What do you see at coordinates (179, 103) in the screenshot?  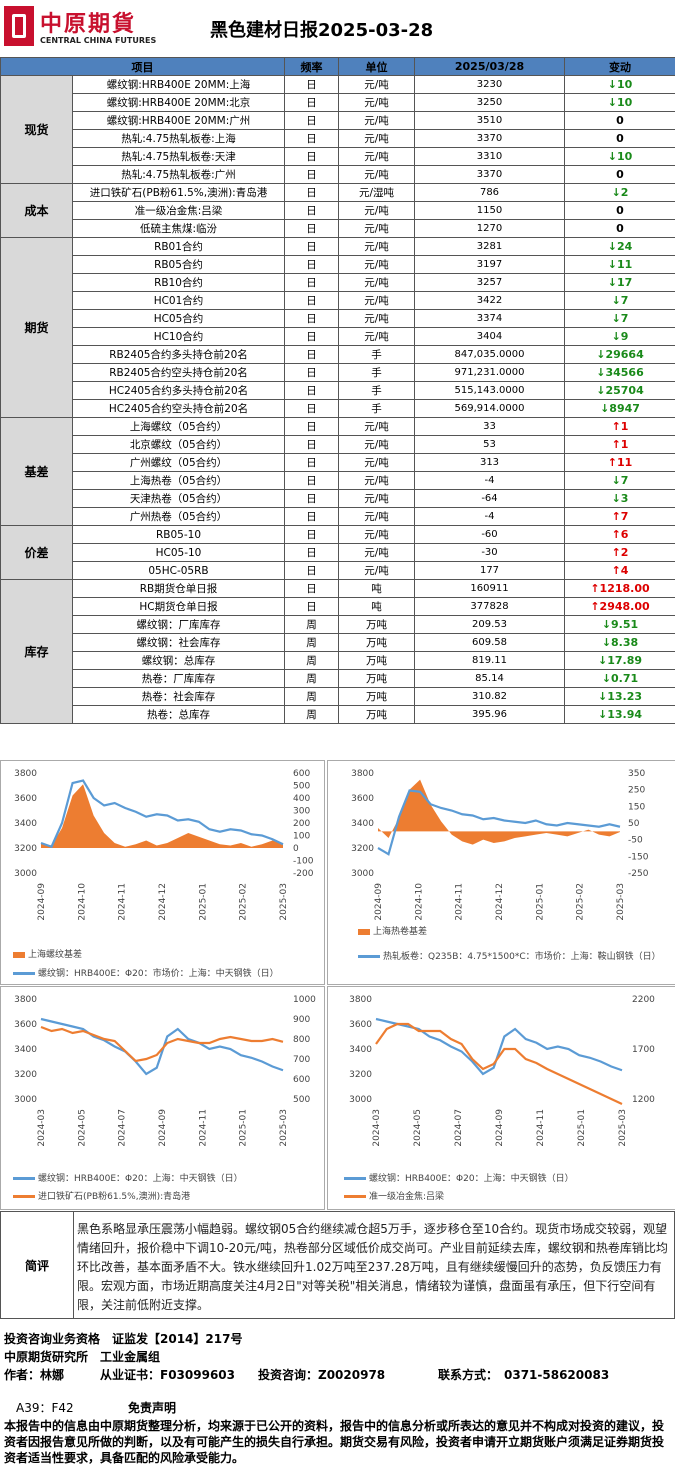 I see `row-item: 螺纹钢:HRB400E 20MM:北京` at bounding box center [179, 103].